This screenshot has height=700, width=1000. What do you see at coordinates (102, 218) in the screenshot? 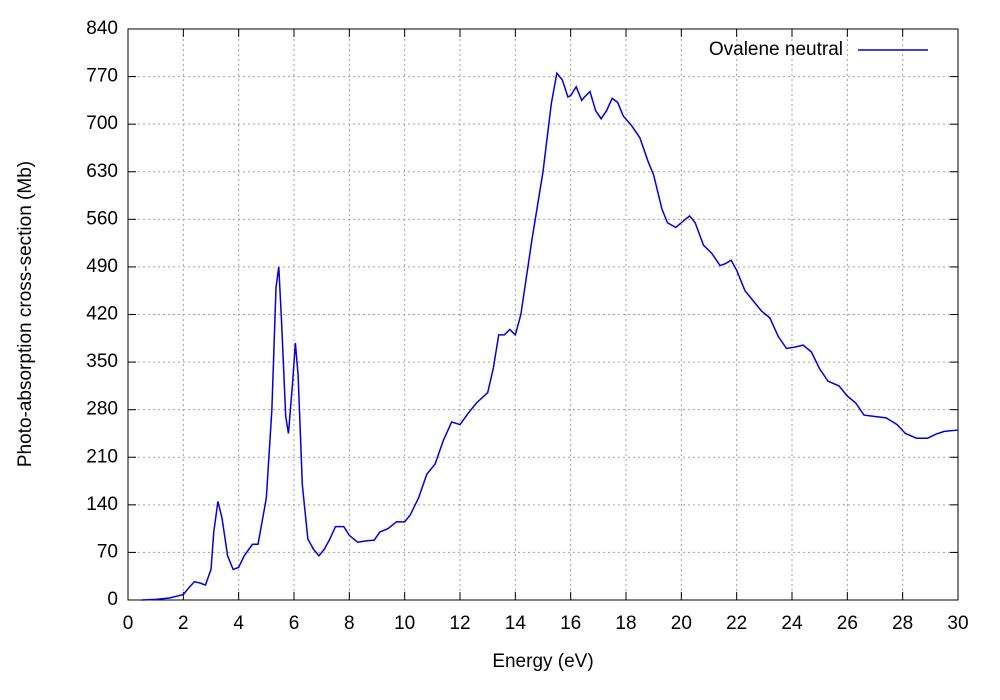
I see `y-tick-label: 560` at bounding box center [102, 218].